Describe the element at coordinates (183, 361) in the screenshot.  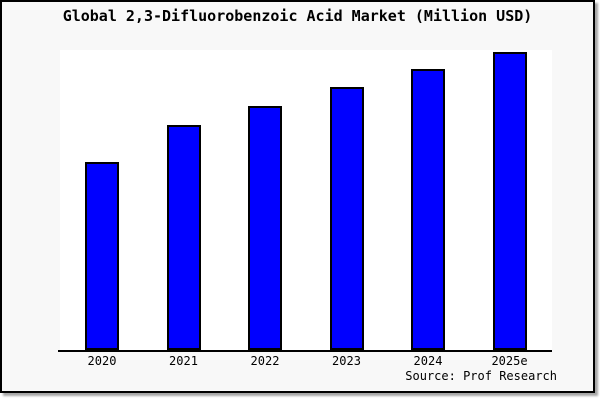
I see `x-tick-label-2021: 2021` at that location.